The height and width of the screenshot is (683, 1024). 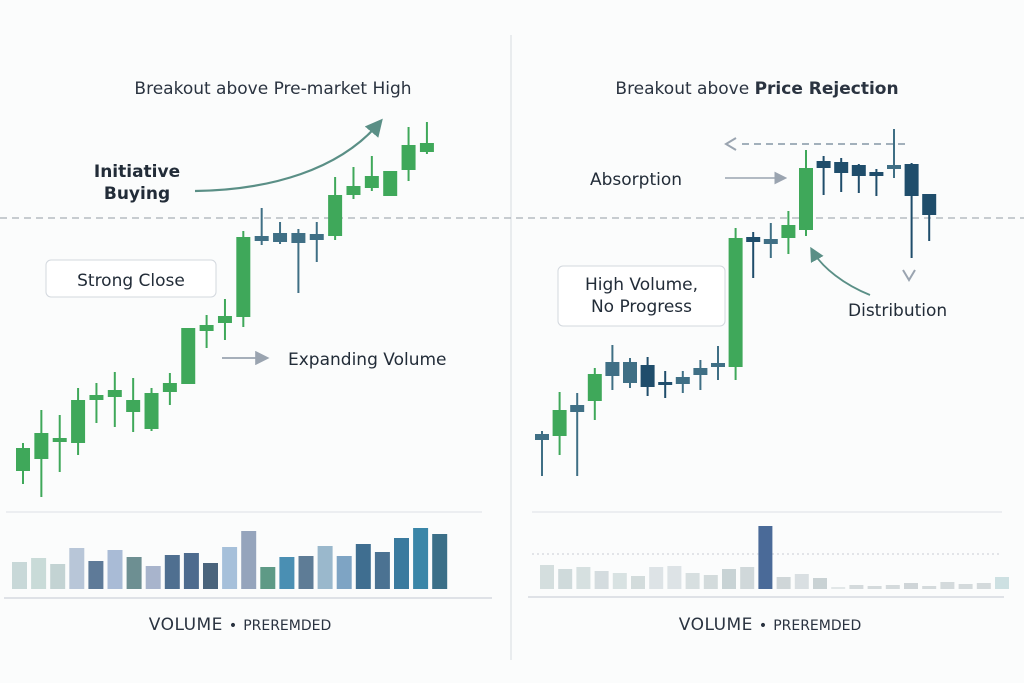 What do you see at coordinates (897, 311) in the screenshot?
I see `annotation-distribution: Distribution` at bounding box center [897, 311].